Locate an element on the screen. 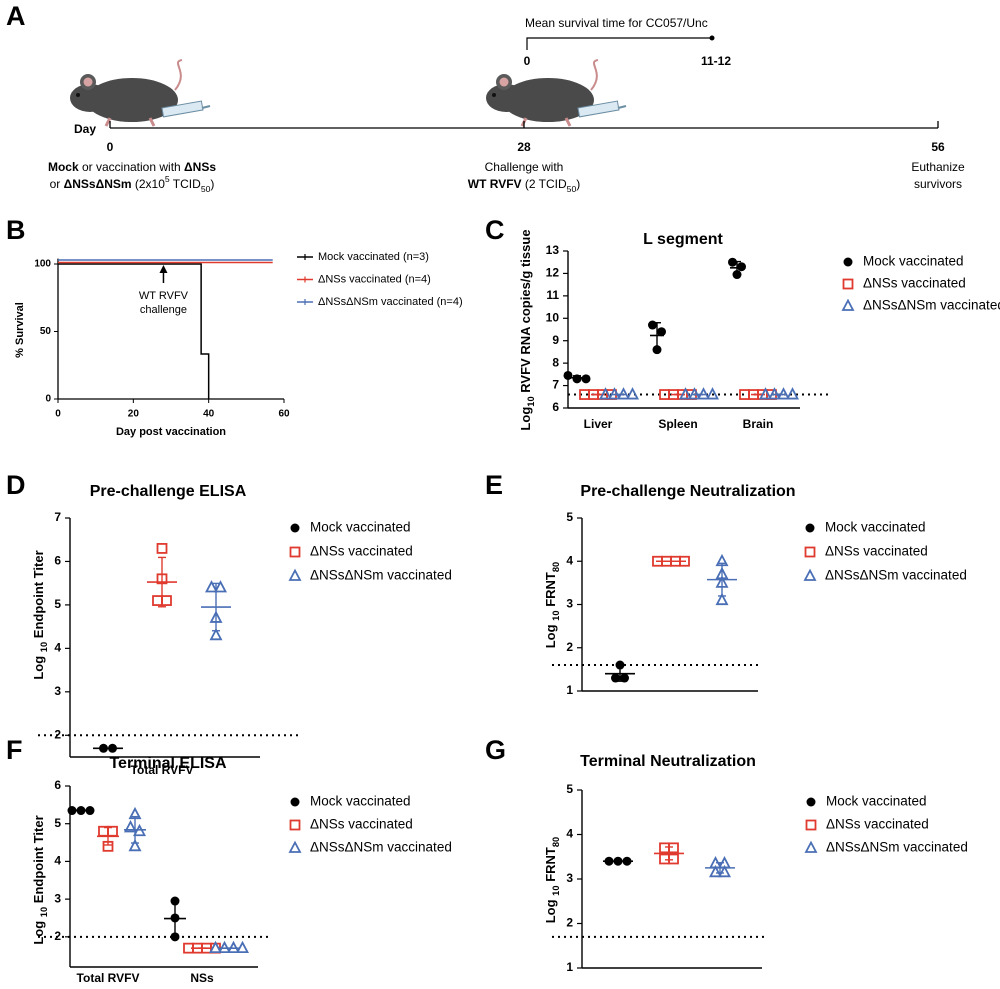 Image resolution: width=1000 pixels, height=989 pixels. y-tick-label: 9 is located at coordinates (555, 340).